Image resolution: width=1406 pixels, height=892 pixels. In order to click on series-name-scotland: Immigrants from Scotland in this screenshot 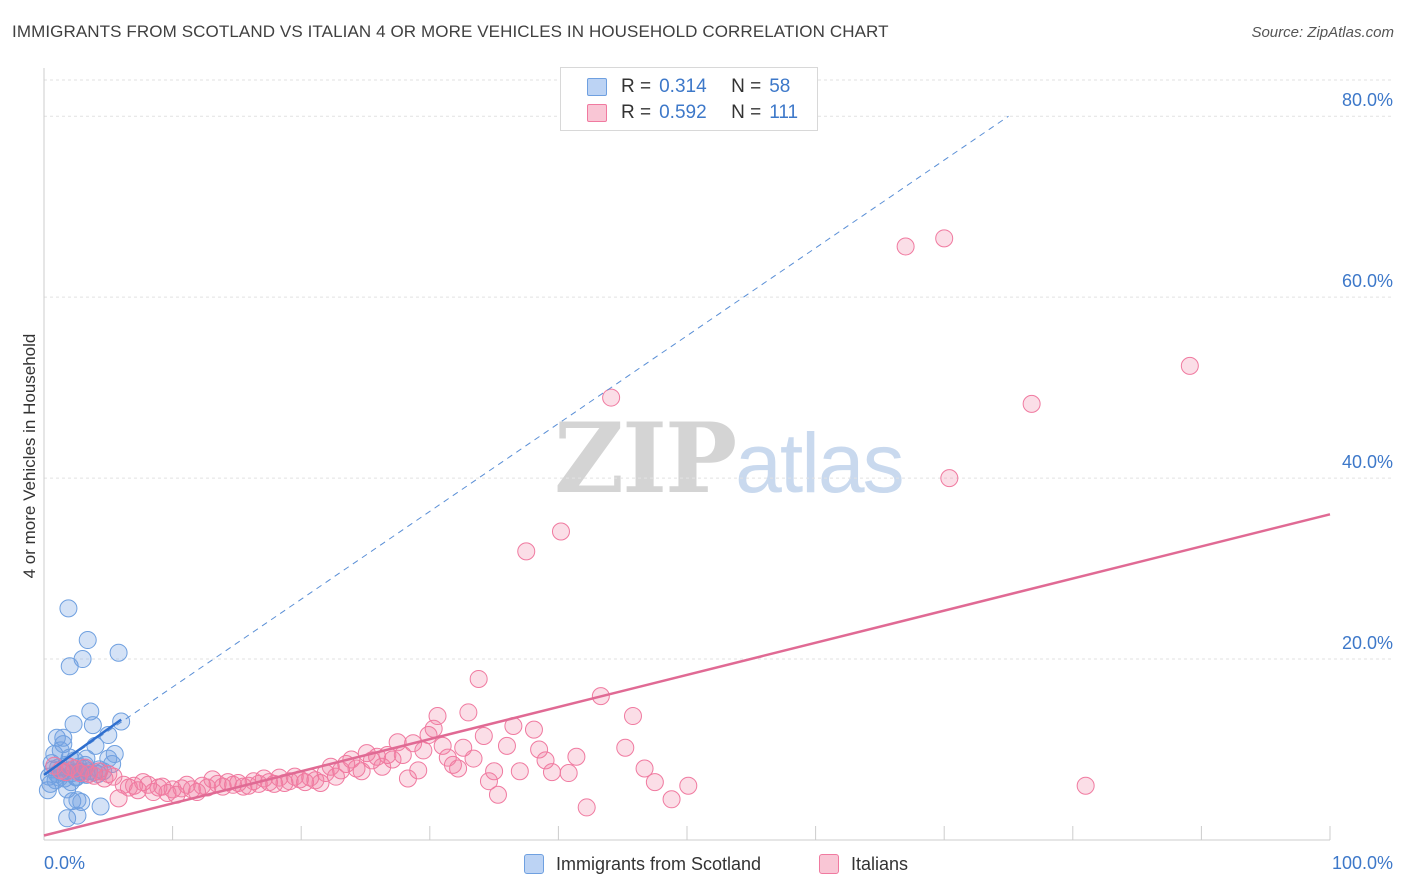, I will do `click(659, 863)`.